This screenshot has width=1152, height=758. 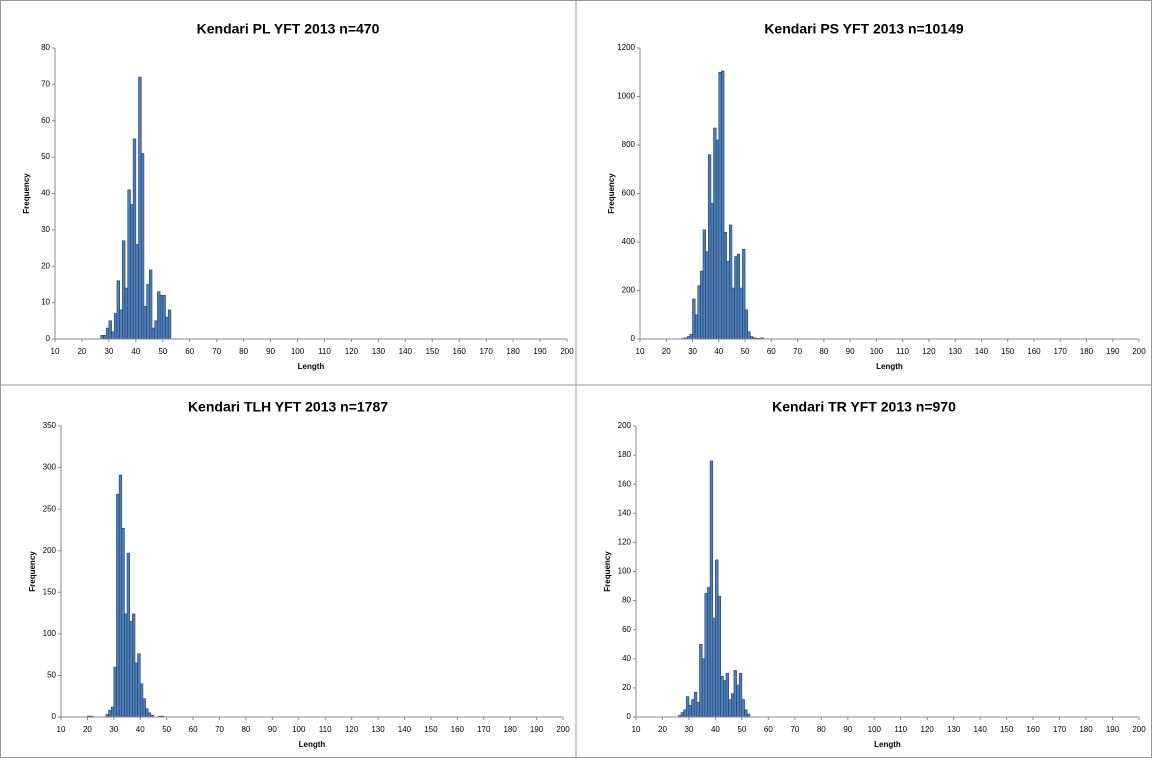 I want to click on y-axis-title: Frequency, so click(x=32, y=571).